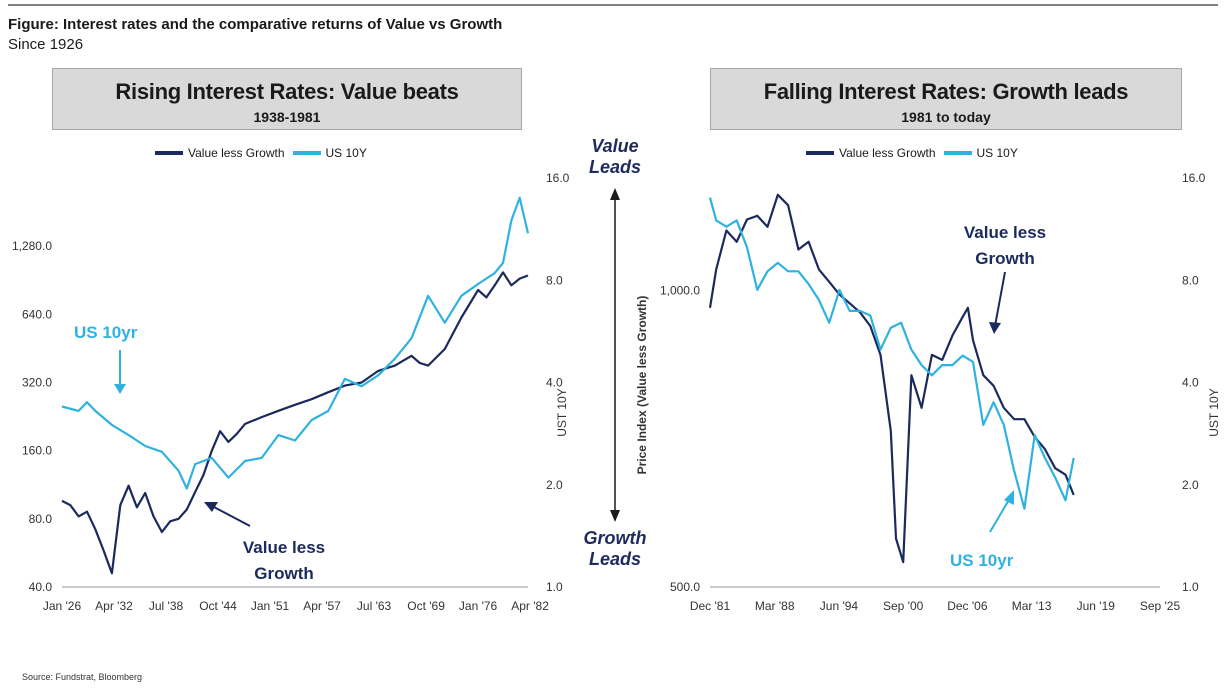  I want to click on y-left-axis-title: Price Index (Value less Growth), so click(642, 385).